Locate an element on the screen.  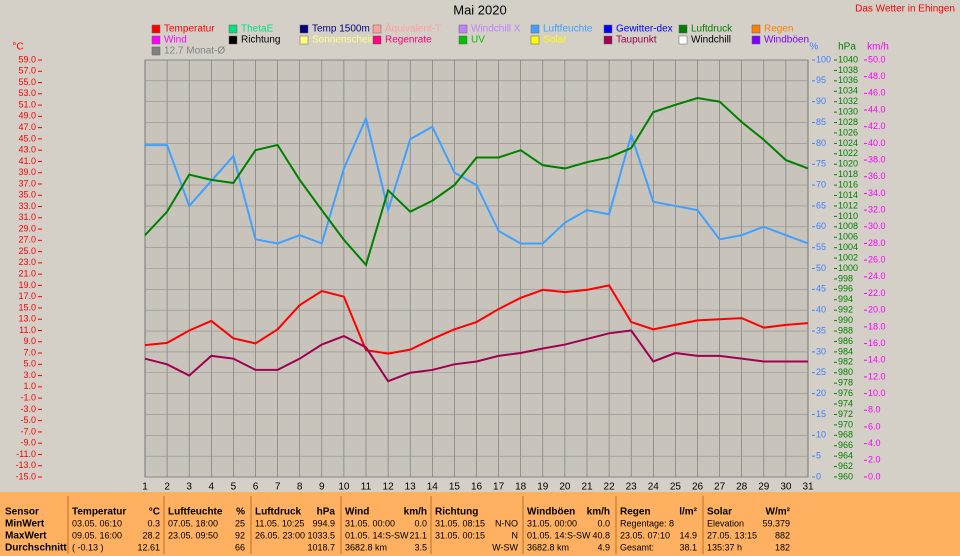
y-tick-label: 1020 is located at coordinates (848, 164).